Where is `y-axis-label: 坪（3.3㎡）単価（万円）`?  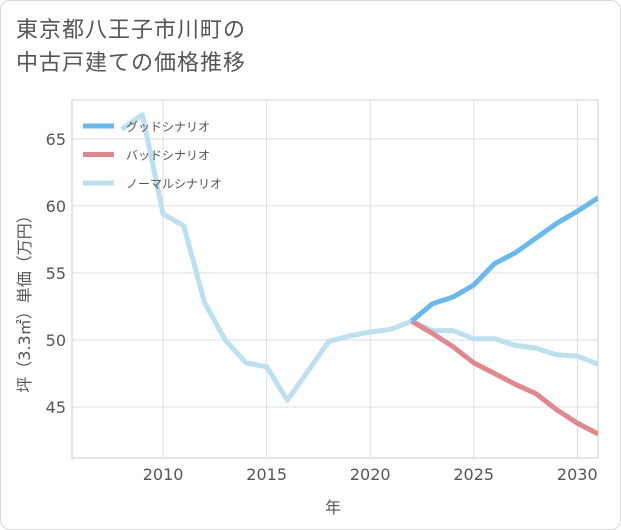 y-axis-label: 坪（3.3㎡）単価（万円） is located at coordinates (24, 299).